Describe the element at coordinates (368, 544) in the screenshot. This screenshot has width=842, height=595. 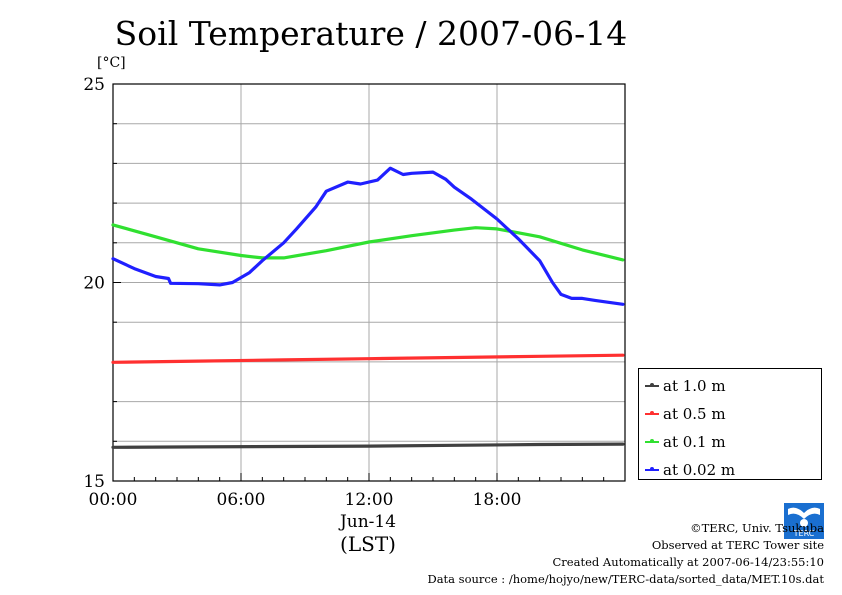
I see `x-axis-label: (LST)` at that location.